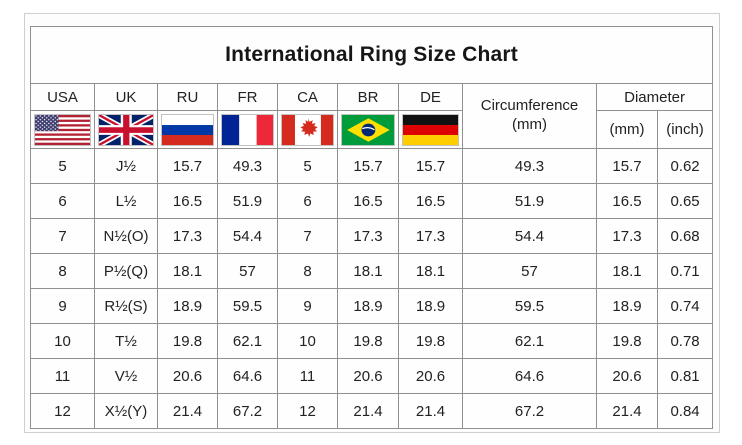  What do you see at coordinates (307, 411) in the screenshot?
I see `table-cell: 12` at bounding box center [307, 411].